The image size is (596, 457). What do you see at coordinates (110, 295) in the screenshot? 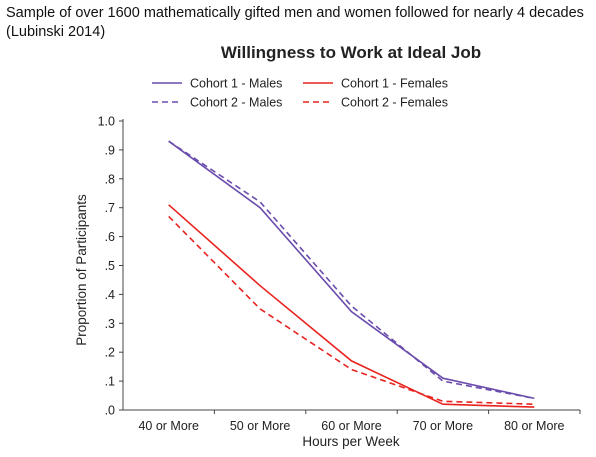
I see `y-tick-label: .4` at bounding box center [110, 295].